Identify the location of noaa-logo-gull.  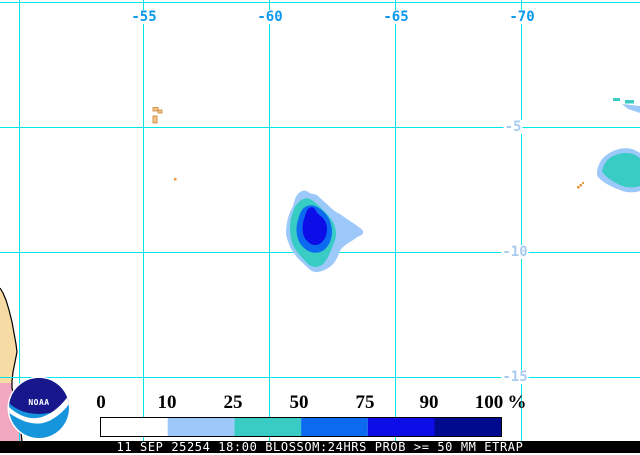
(37, 420).